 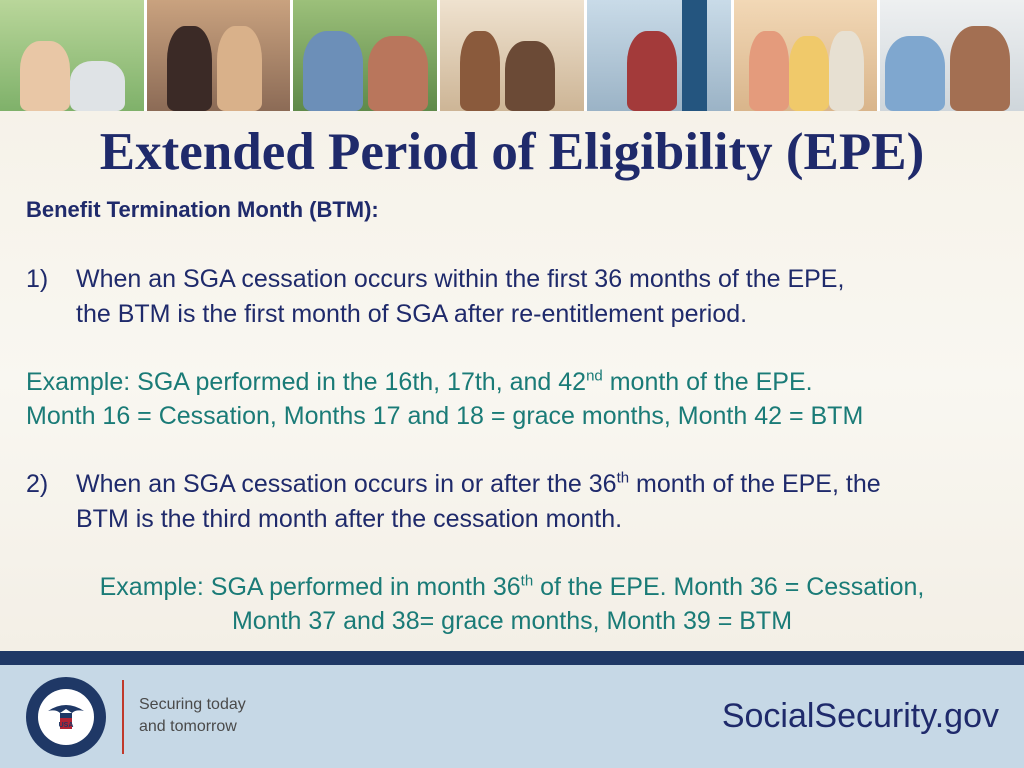 What do you see at coordinates (658, 55) in the screenshot?
I see `banner-photo-wheelchair` at bounding box center [658, 55].